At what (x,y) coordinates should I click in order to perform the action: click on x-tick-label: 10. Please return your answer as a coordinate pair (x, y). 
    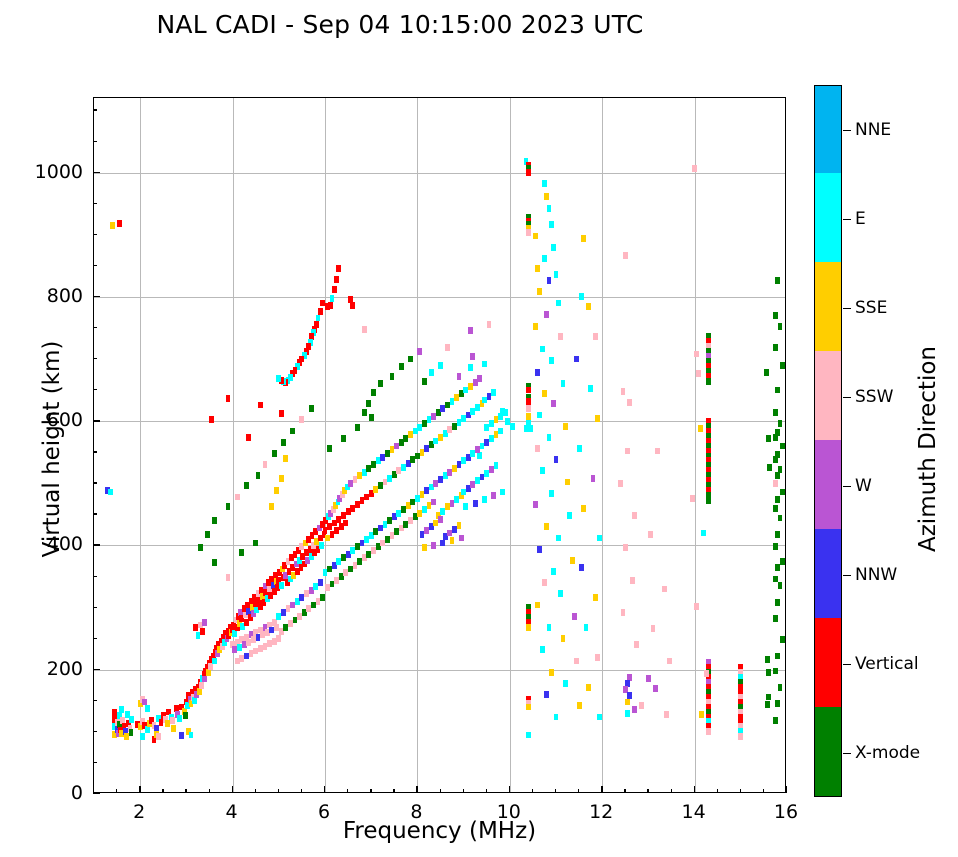
    Looking at the image, I should click on (508, 812).